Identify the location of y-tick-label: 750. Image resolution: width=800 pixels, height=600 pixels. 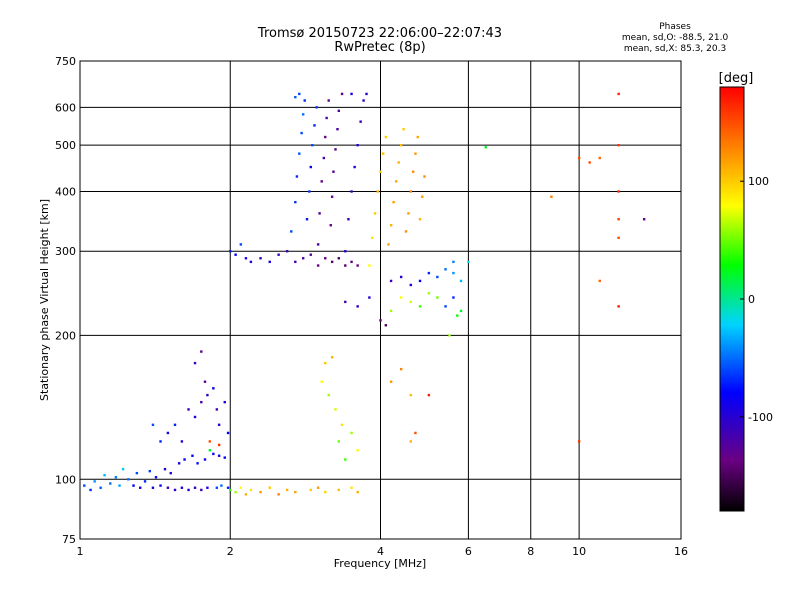
(65, 61).